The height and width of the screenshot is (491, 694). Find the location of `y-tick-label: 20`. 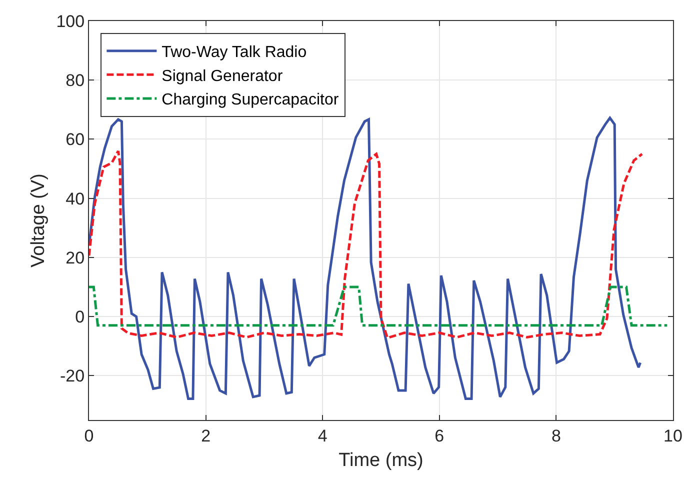

y-tick-label: 20 is located at coordinates (75, 258).